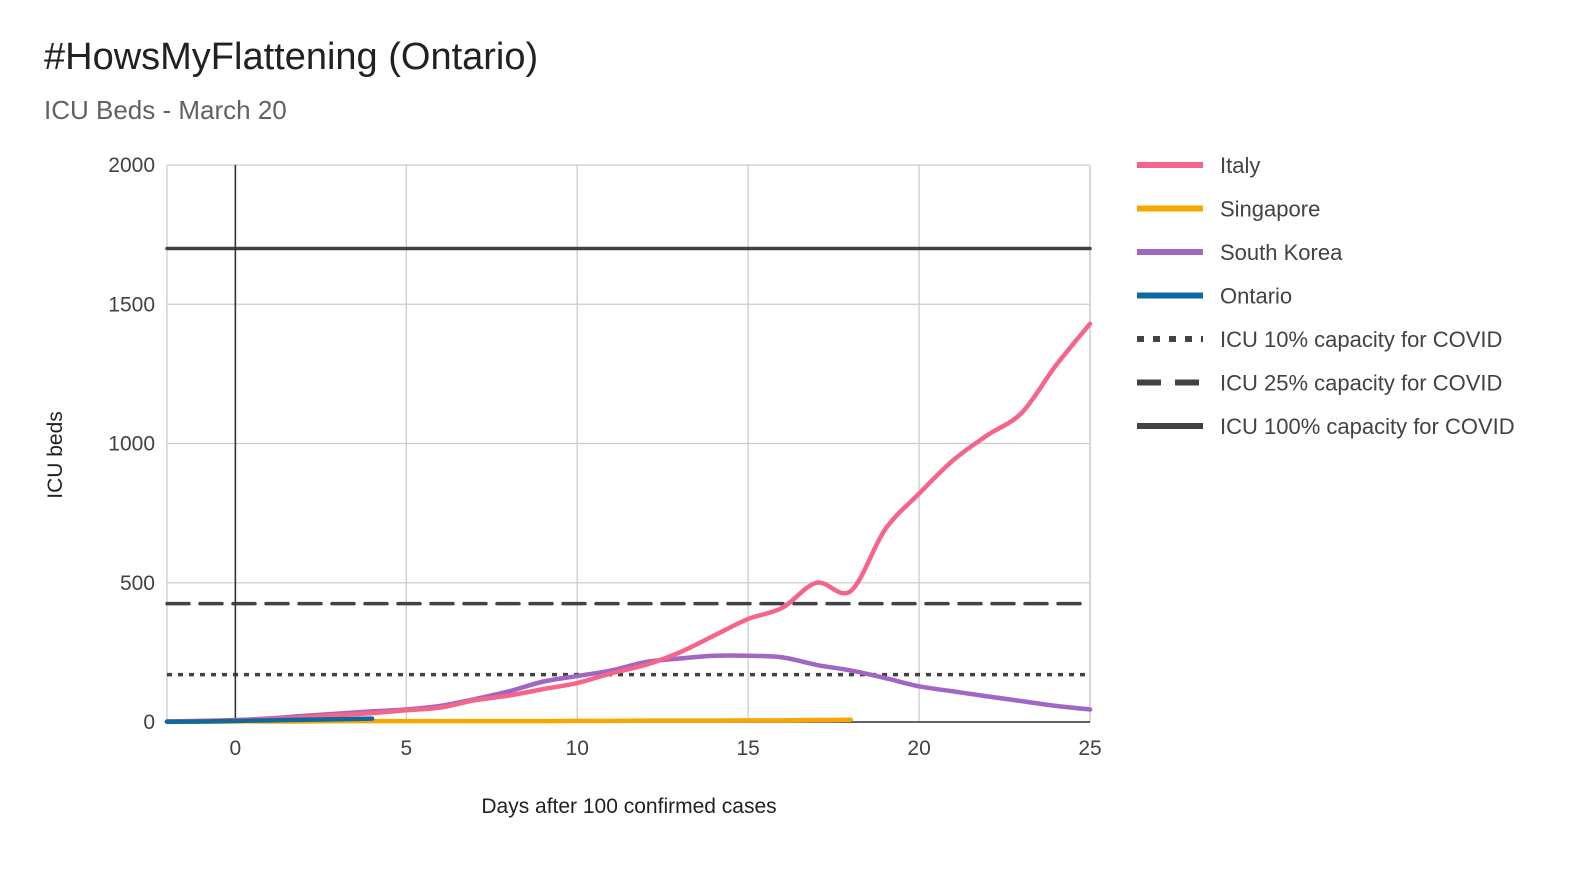 Image resolution: width=1588 pixels, height=872 pixels. Describe the element at coordinates (1256, 296) in the screenshot. I see `legend-label-ontario: Ontario` at that location.